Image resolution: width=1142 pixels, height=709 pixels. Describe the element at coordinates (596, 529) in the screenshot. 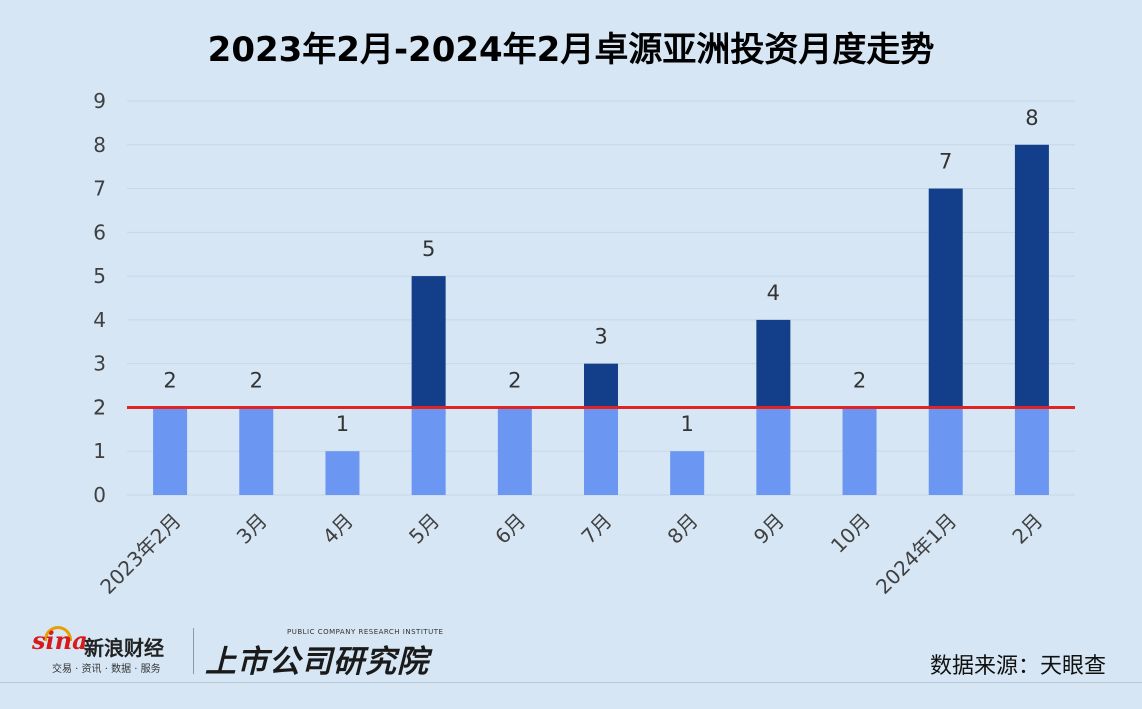

I see `x-tick-label: 7月` at that location.